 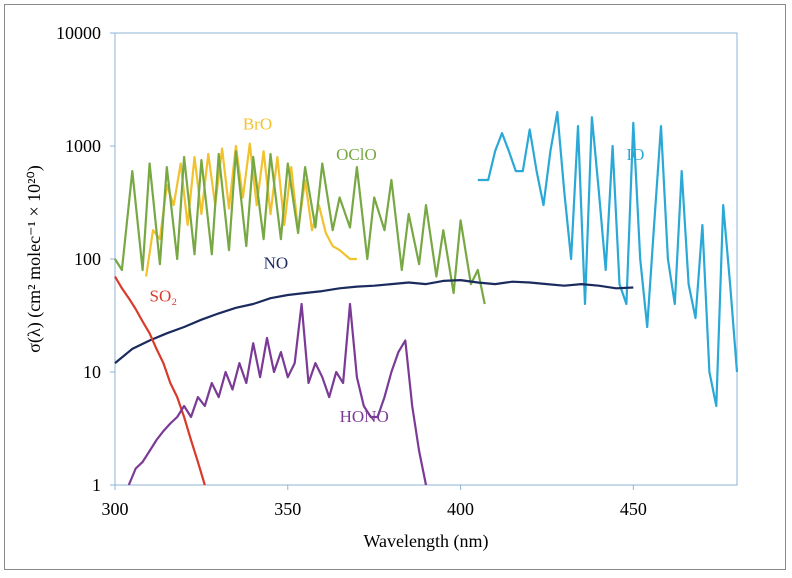 I want to click on x-tick-label: 400, so click(x=460, y=509).